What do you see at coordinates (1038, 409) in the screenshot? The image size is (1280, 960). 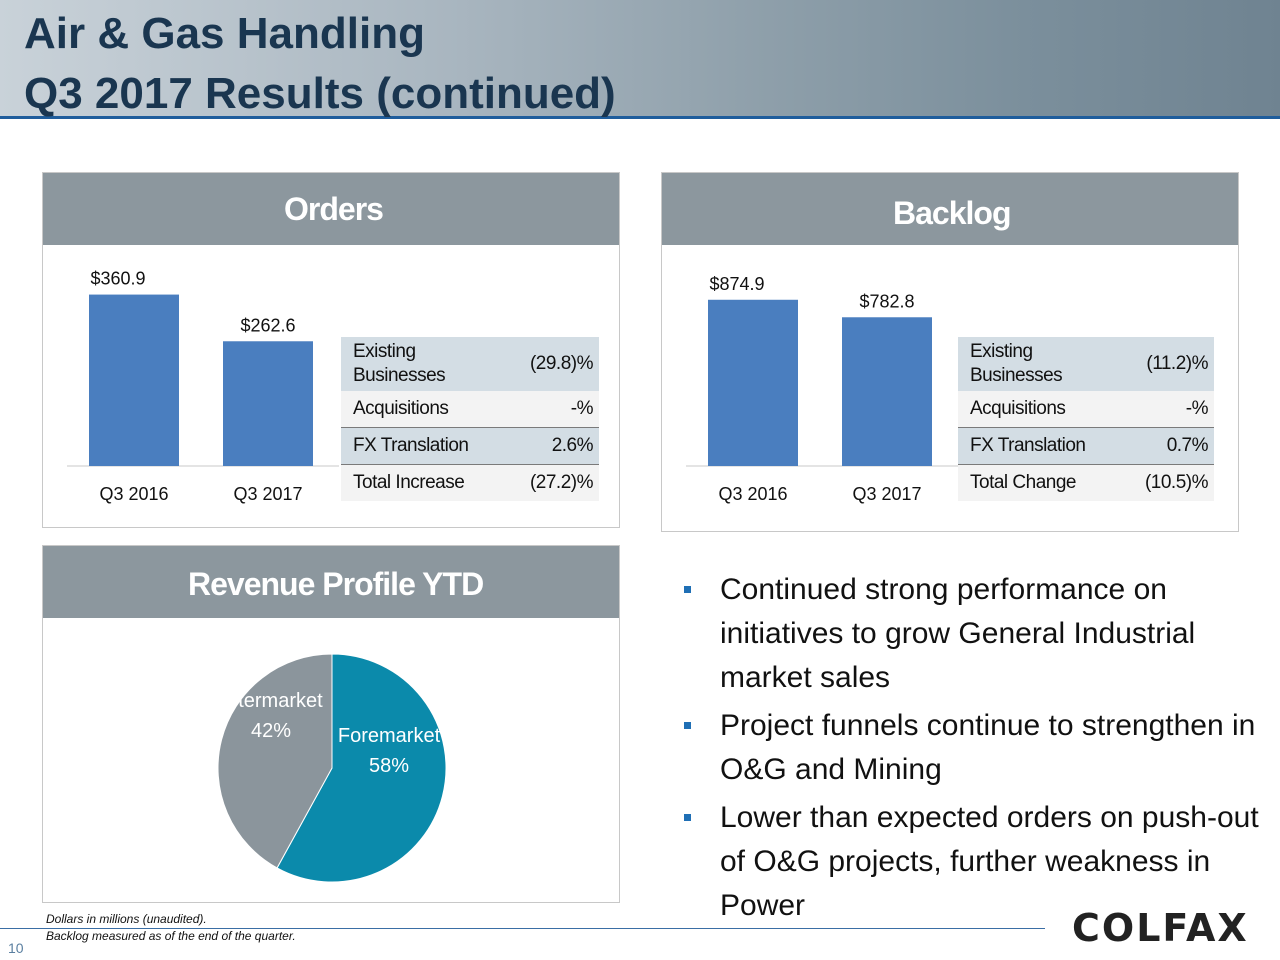 I see `backlog-row-label: Acquisitions` at bounding box center [1038, 409].